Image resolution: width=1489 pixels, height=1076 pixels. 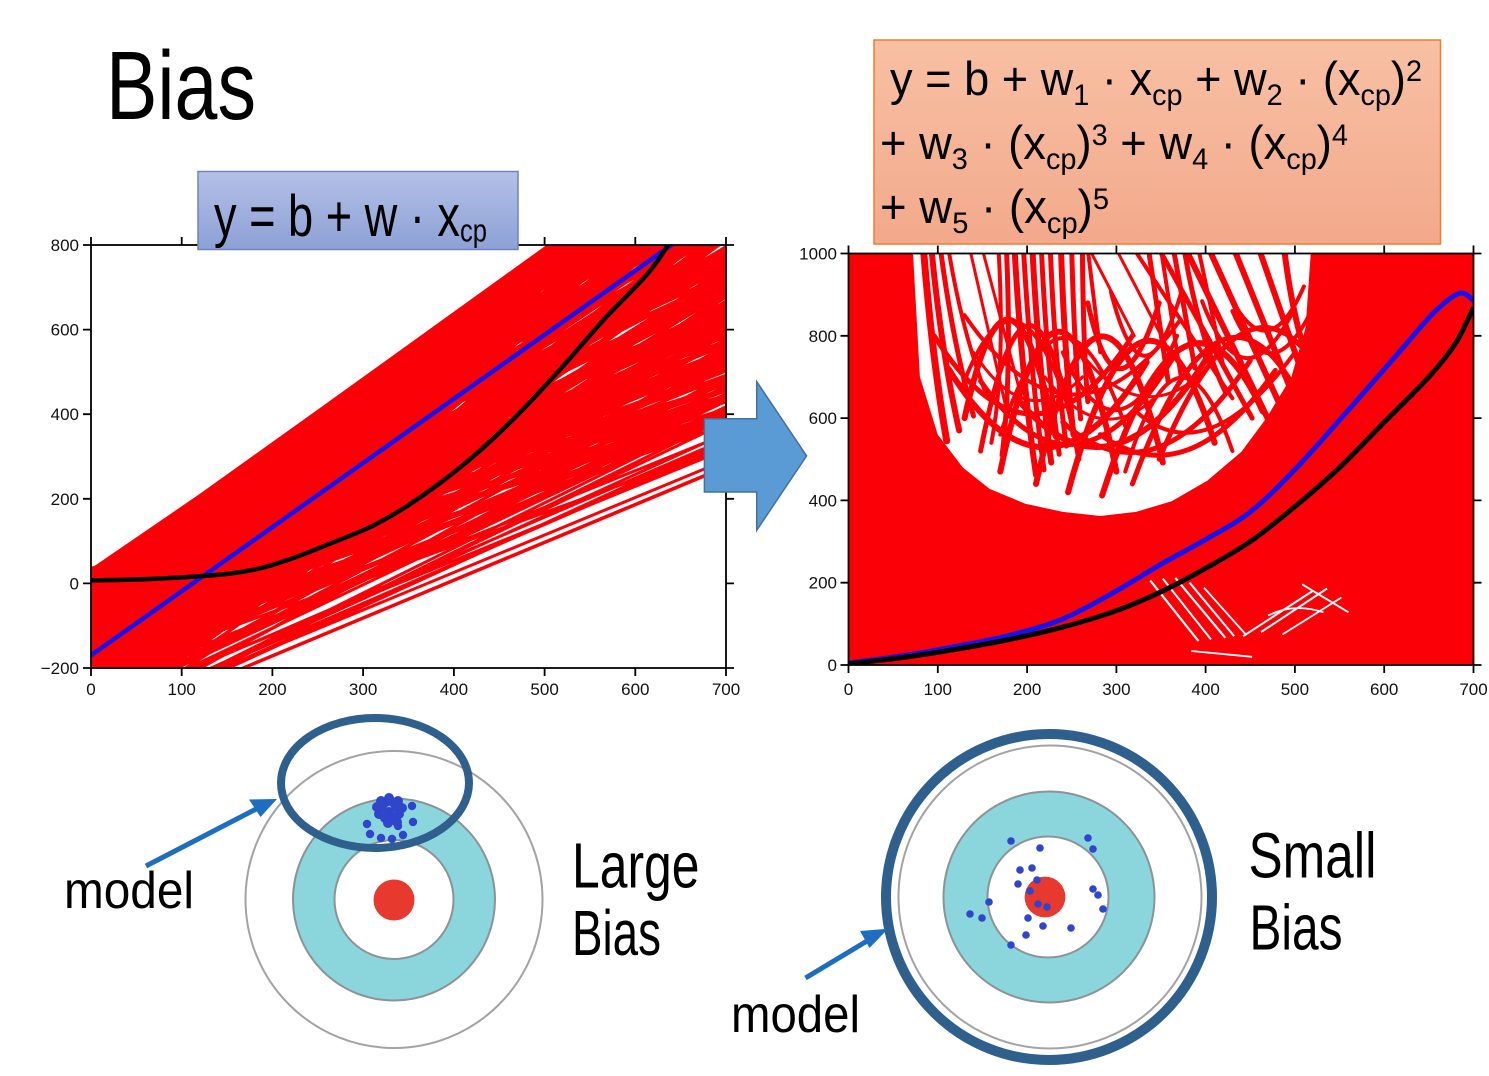 What do you see at coordinates (60, 668) in the screenshot?
I see `svg-text: −200` at bounding box center [60, 668].